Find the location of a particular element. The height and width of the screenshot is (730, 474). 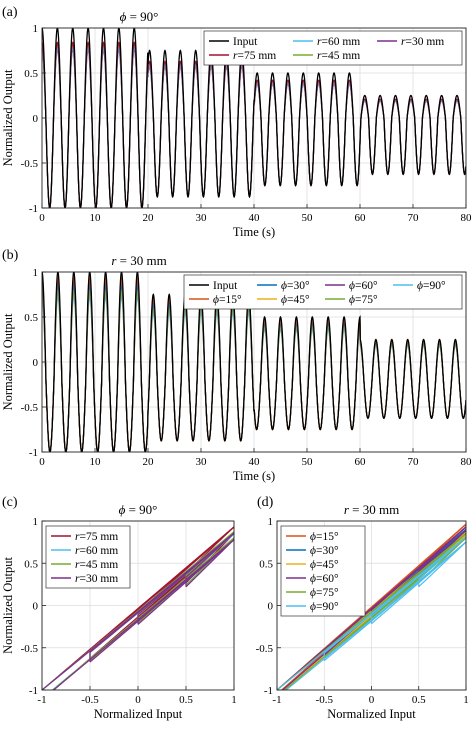

legend-label-value: =30° is located at coordinates (298, 286).